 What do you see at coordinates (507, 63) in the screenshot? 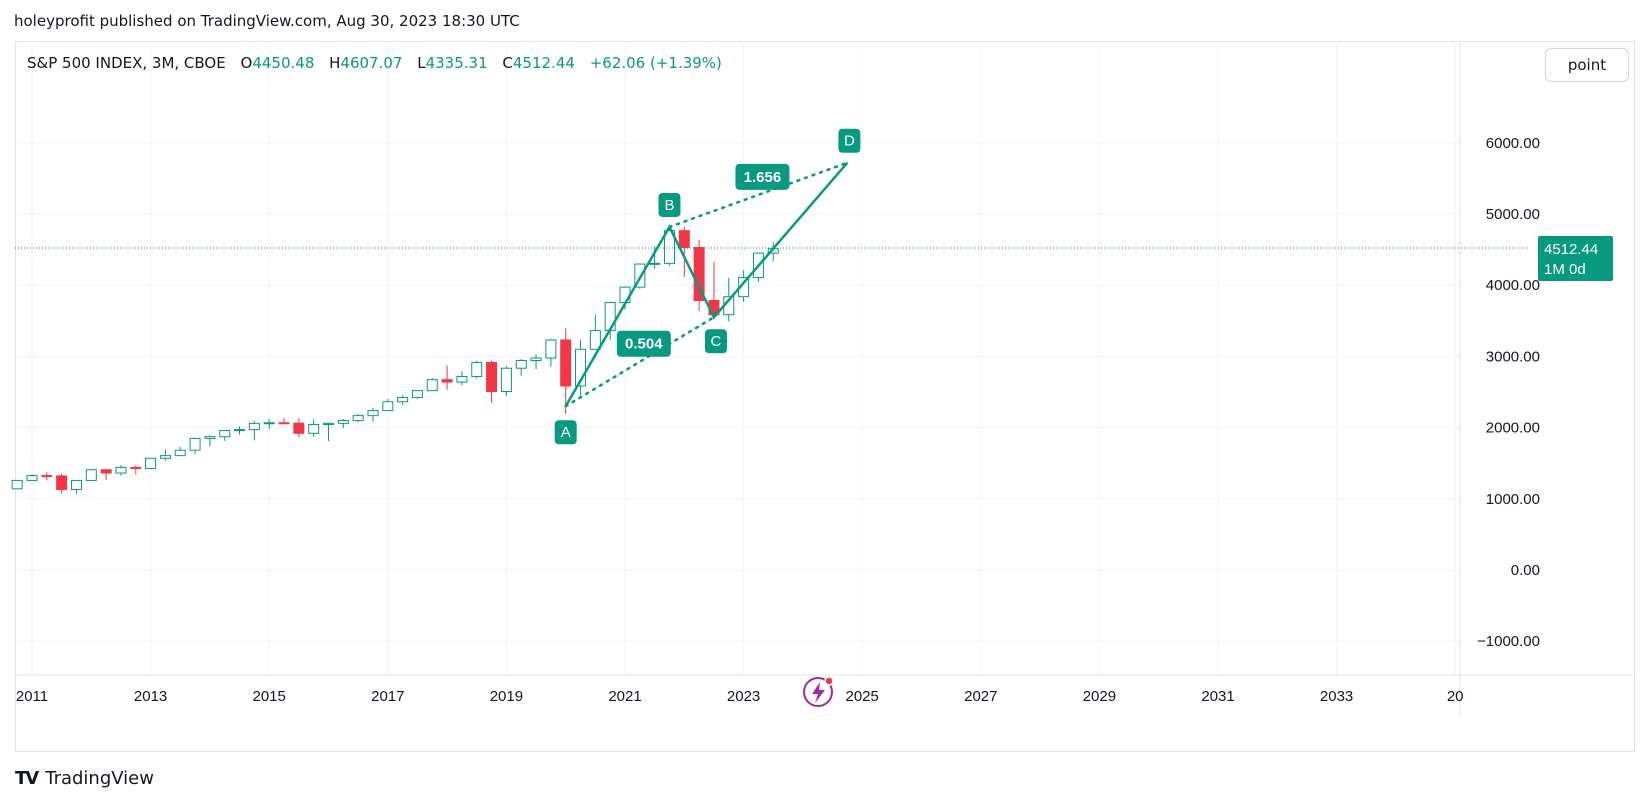
I see `close-label: C` at bounding box center [507, 63].